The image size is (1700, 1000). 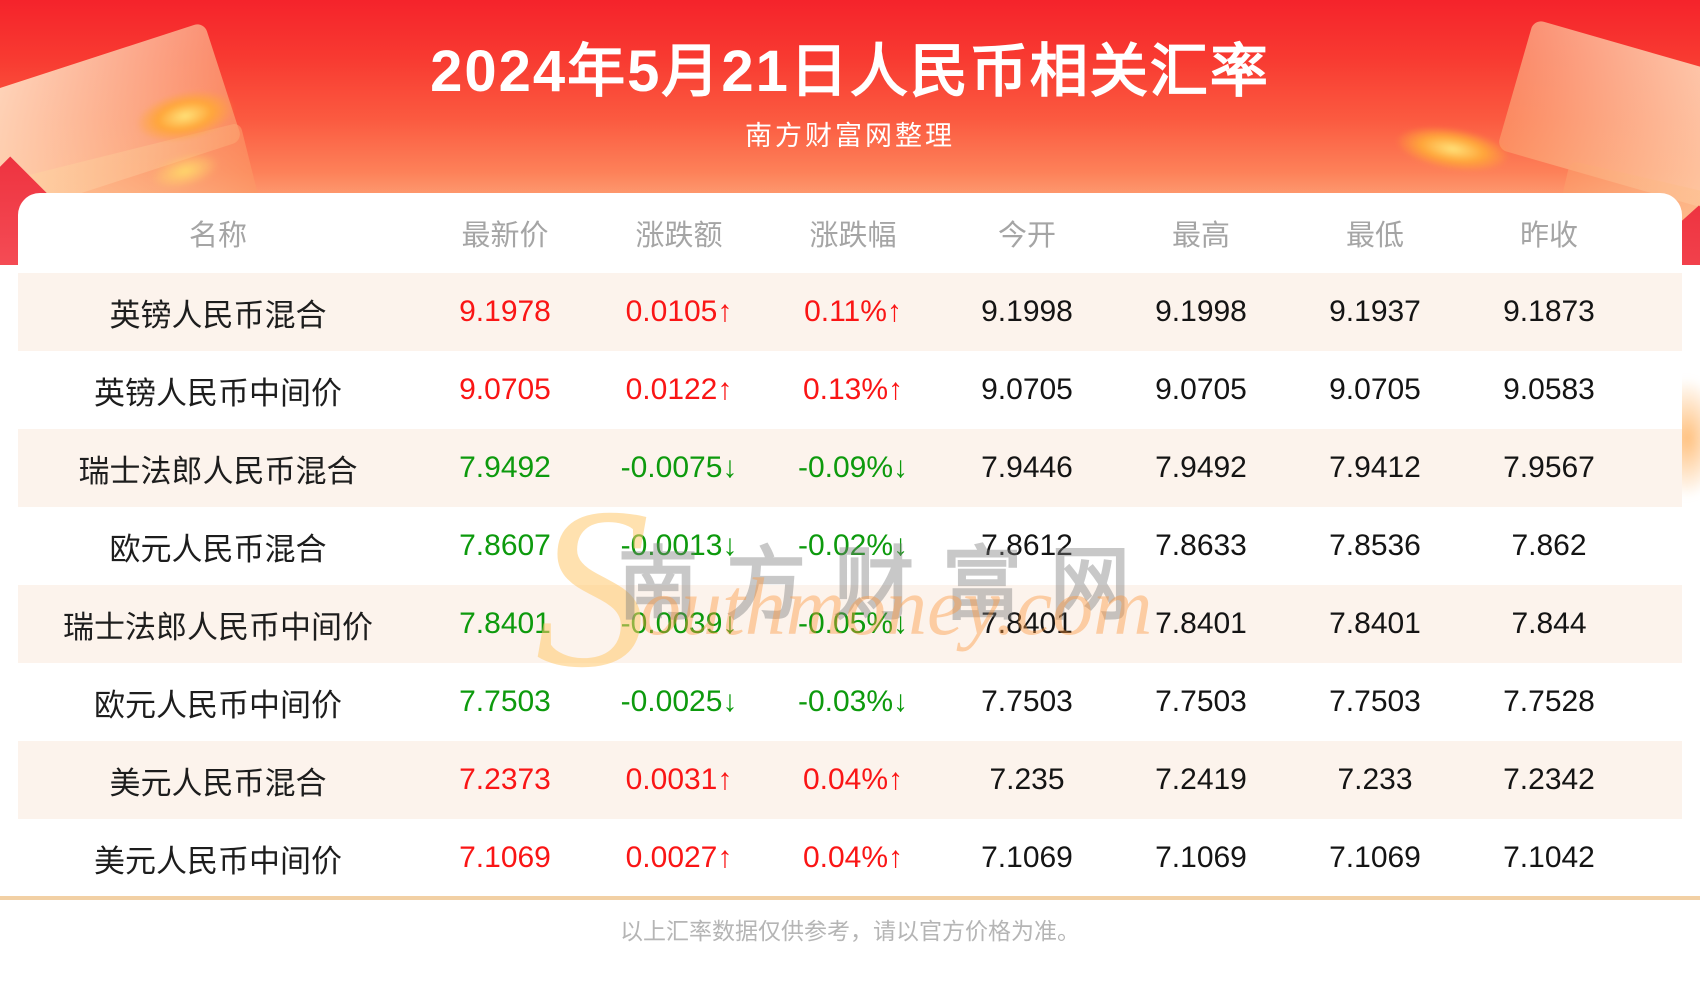 What do you see at coordinates (1201, 701) in the screenshot?
I see `high-cell: 7.7503` at bounding box center [1201, 701].